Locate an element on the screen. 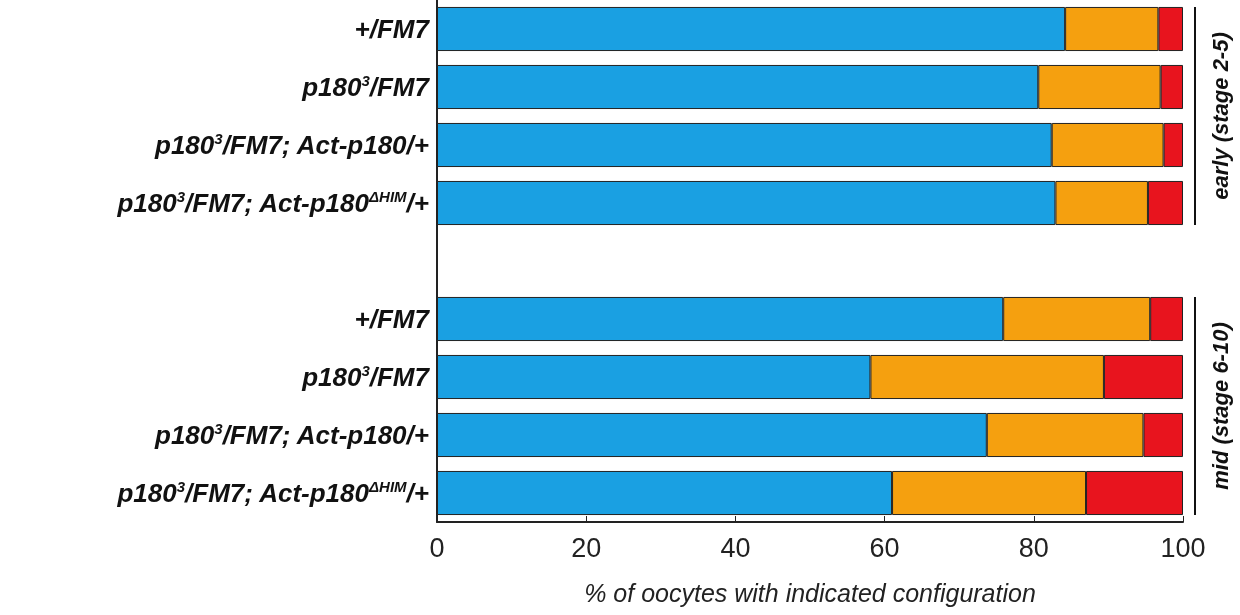 The height and width of the screenshot is (615, 1240). x-tick-label: 20 is located at coordinates (586, 547).